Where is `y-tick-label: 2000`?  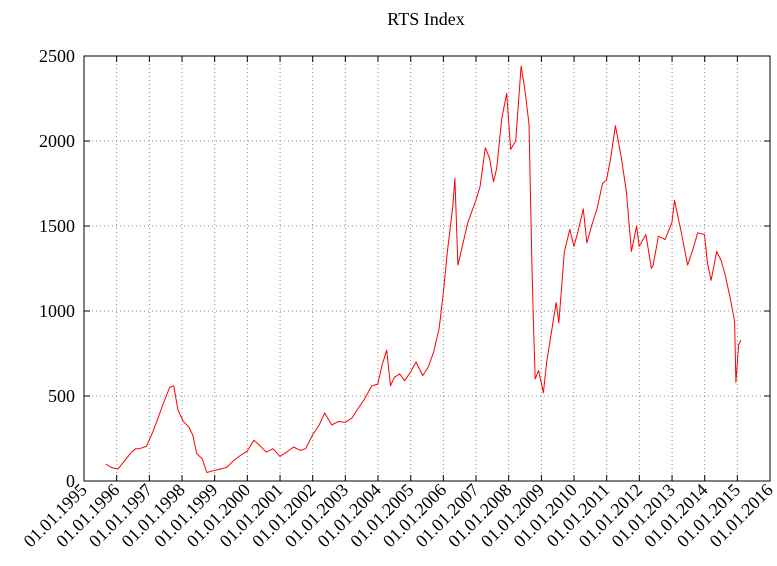
y-tick-label: 2000 is located at coordinates (57, 141).